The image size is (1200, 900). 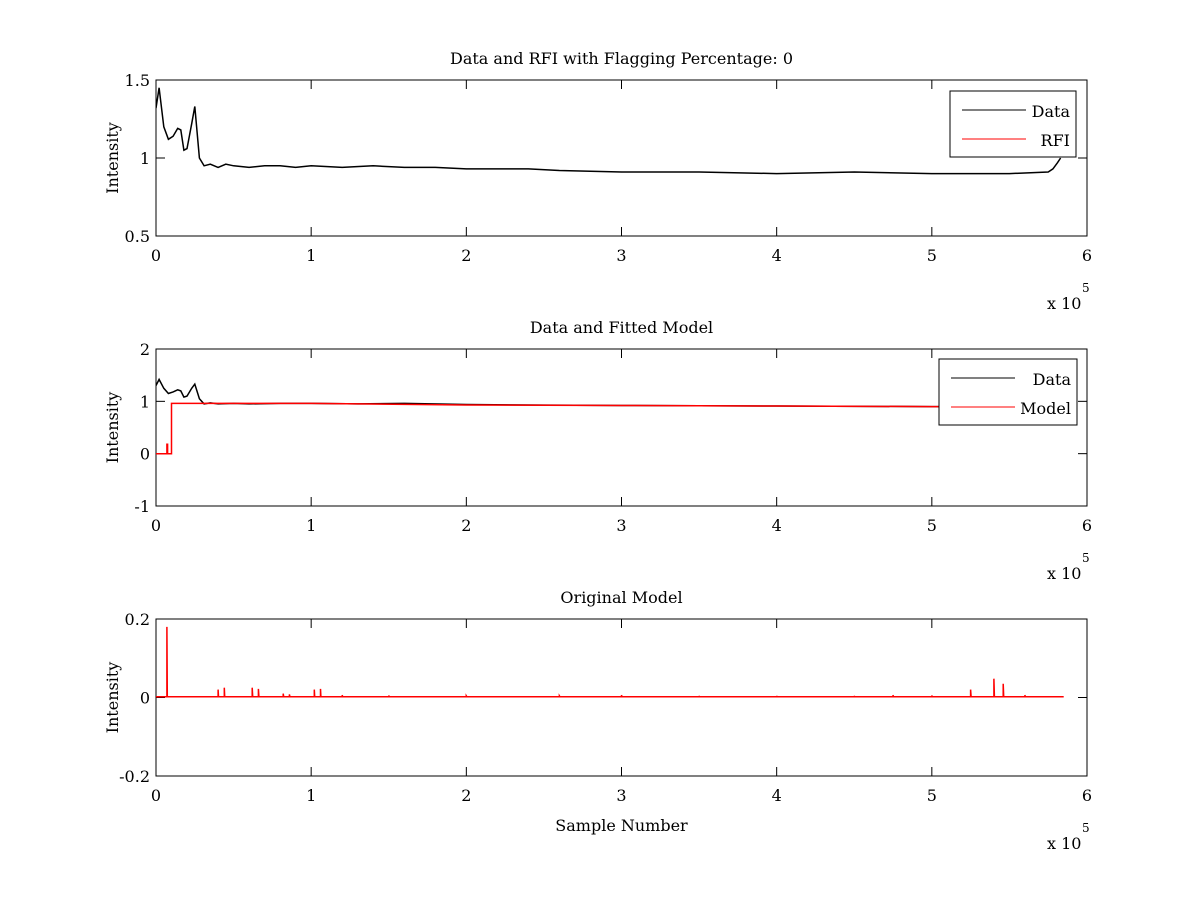 I want to click on y-tick-label: 0.2, so click(x=137, y=619).